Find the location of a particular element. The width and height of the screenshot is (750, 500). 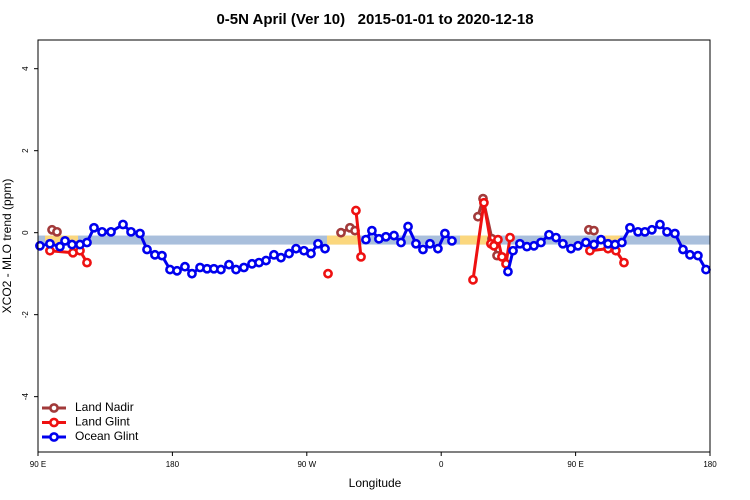

x-axis-label: Longitude is located at coordinates (375, 483).